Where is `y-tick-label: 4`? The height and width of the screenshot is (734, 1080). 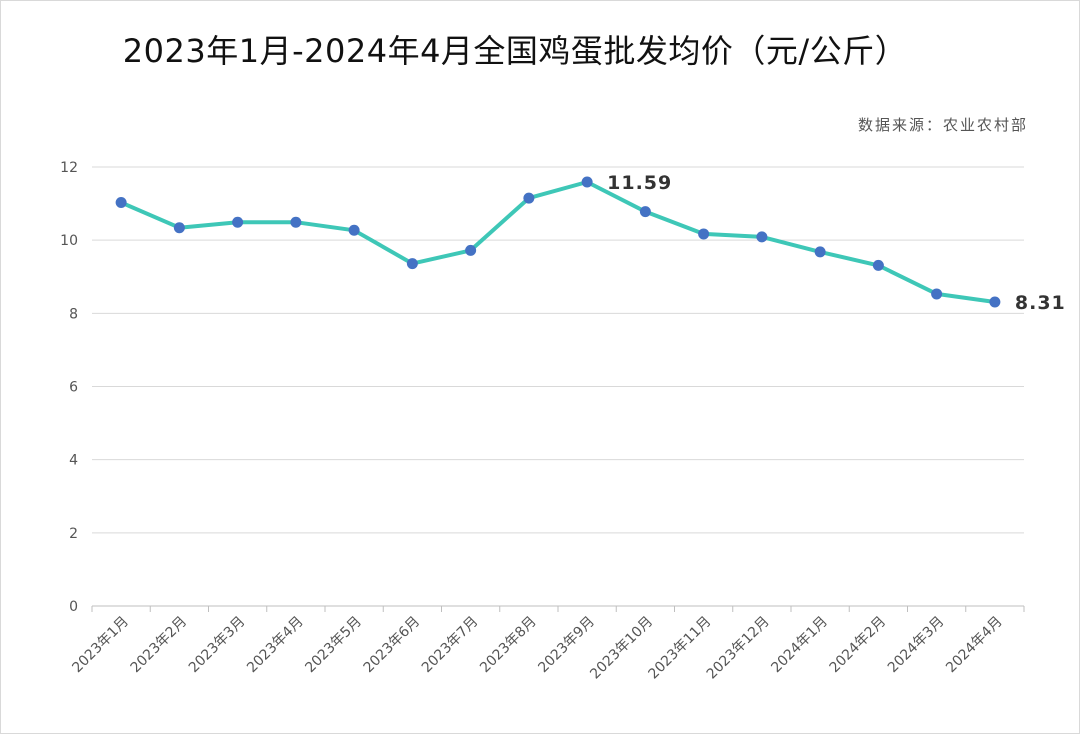
y-tick-label: 4 is located at coordinates (73, 461).